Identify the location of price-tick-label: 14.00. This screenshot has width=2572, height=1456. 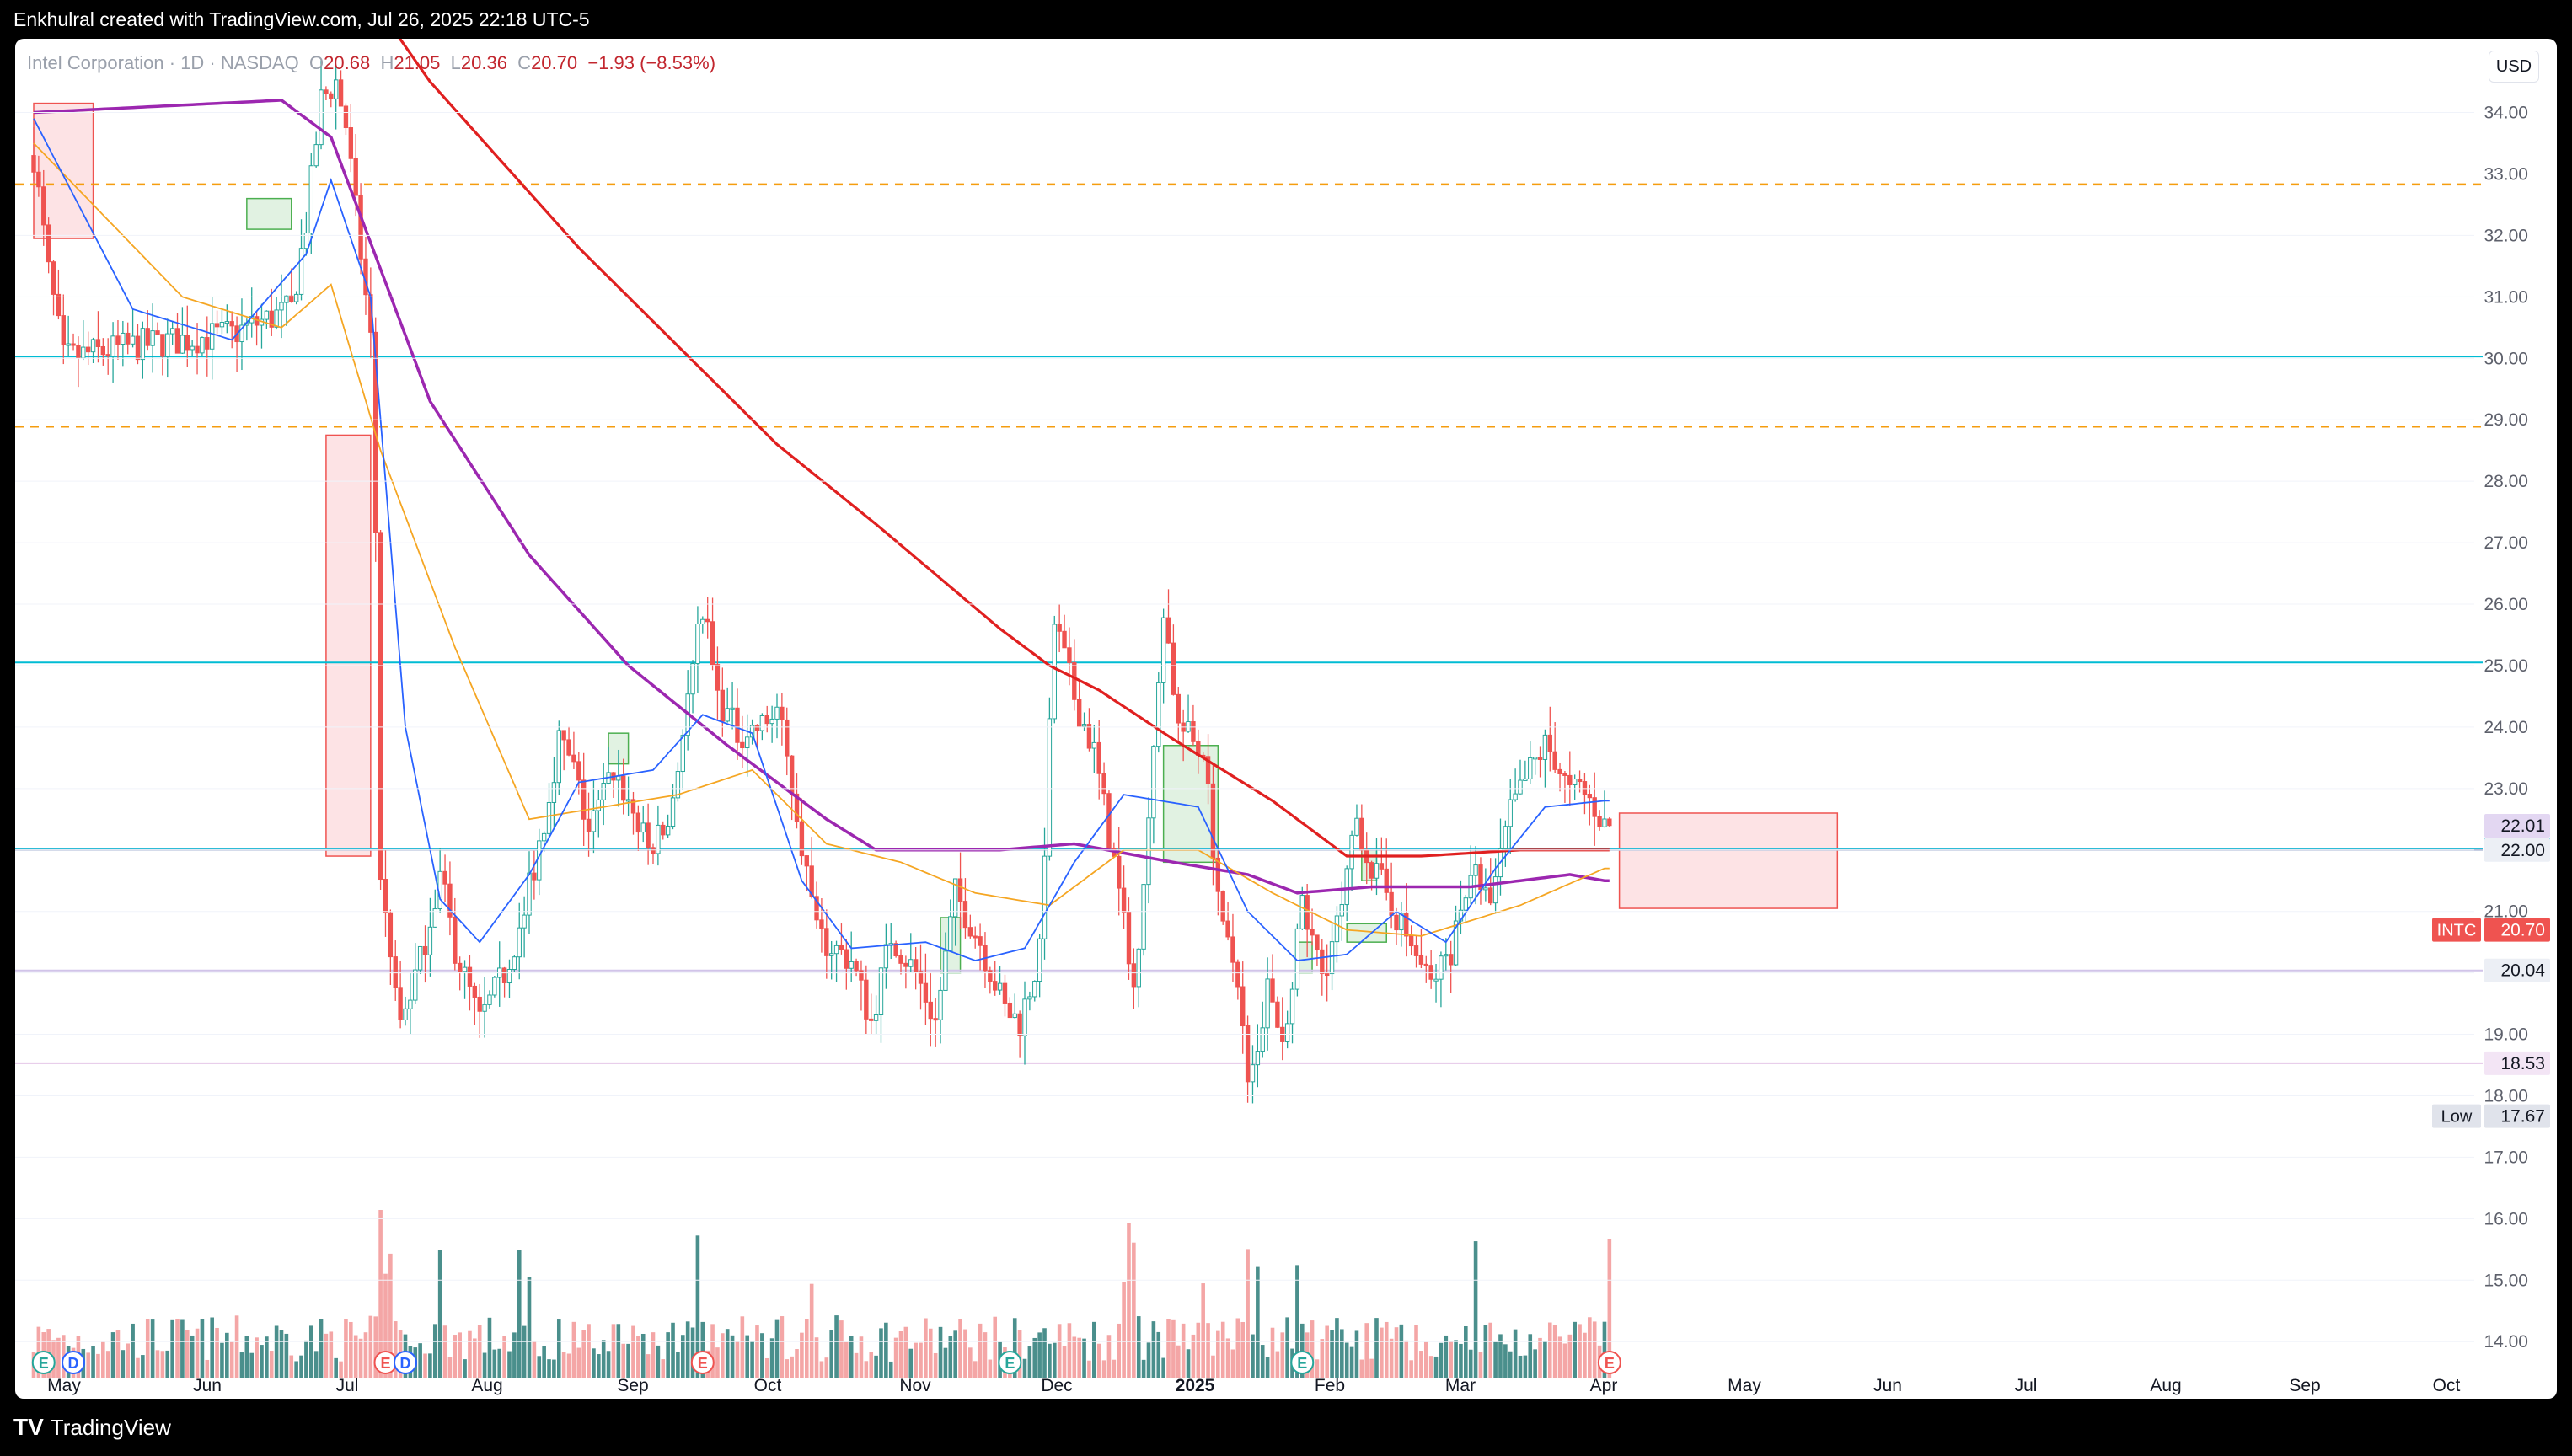
(2506, 1342).